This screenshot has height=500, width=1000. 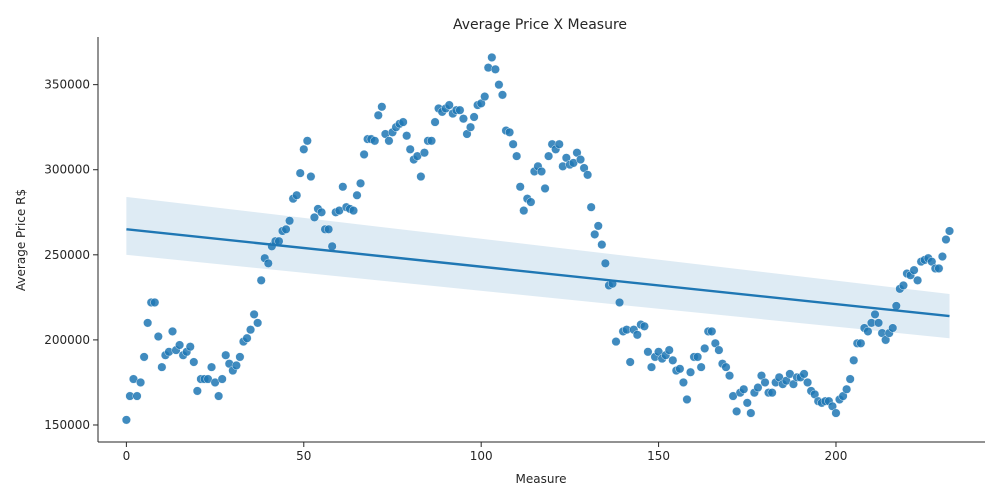 What do you see at coordinates (538, 273) in the screenshot?
I see `regression-line-layer` at bounding box center [538, 273].